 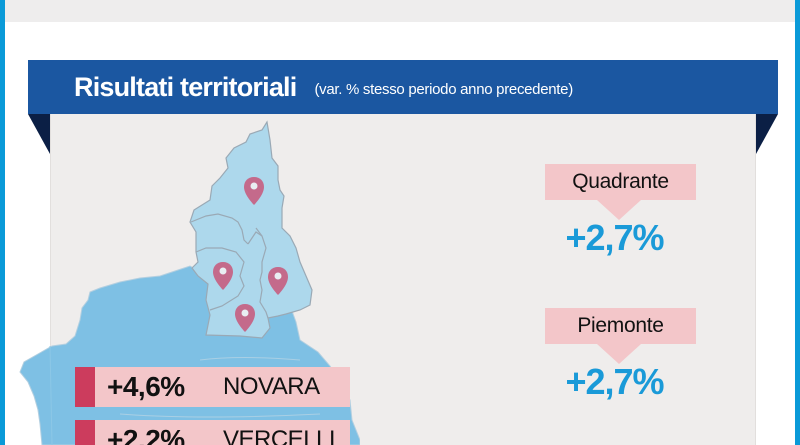 What do you see at coordinates (2, 222) in the screenshot?
I see `left-edge-strip` at bounding box center [2, 222].